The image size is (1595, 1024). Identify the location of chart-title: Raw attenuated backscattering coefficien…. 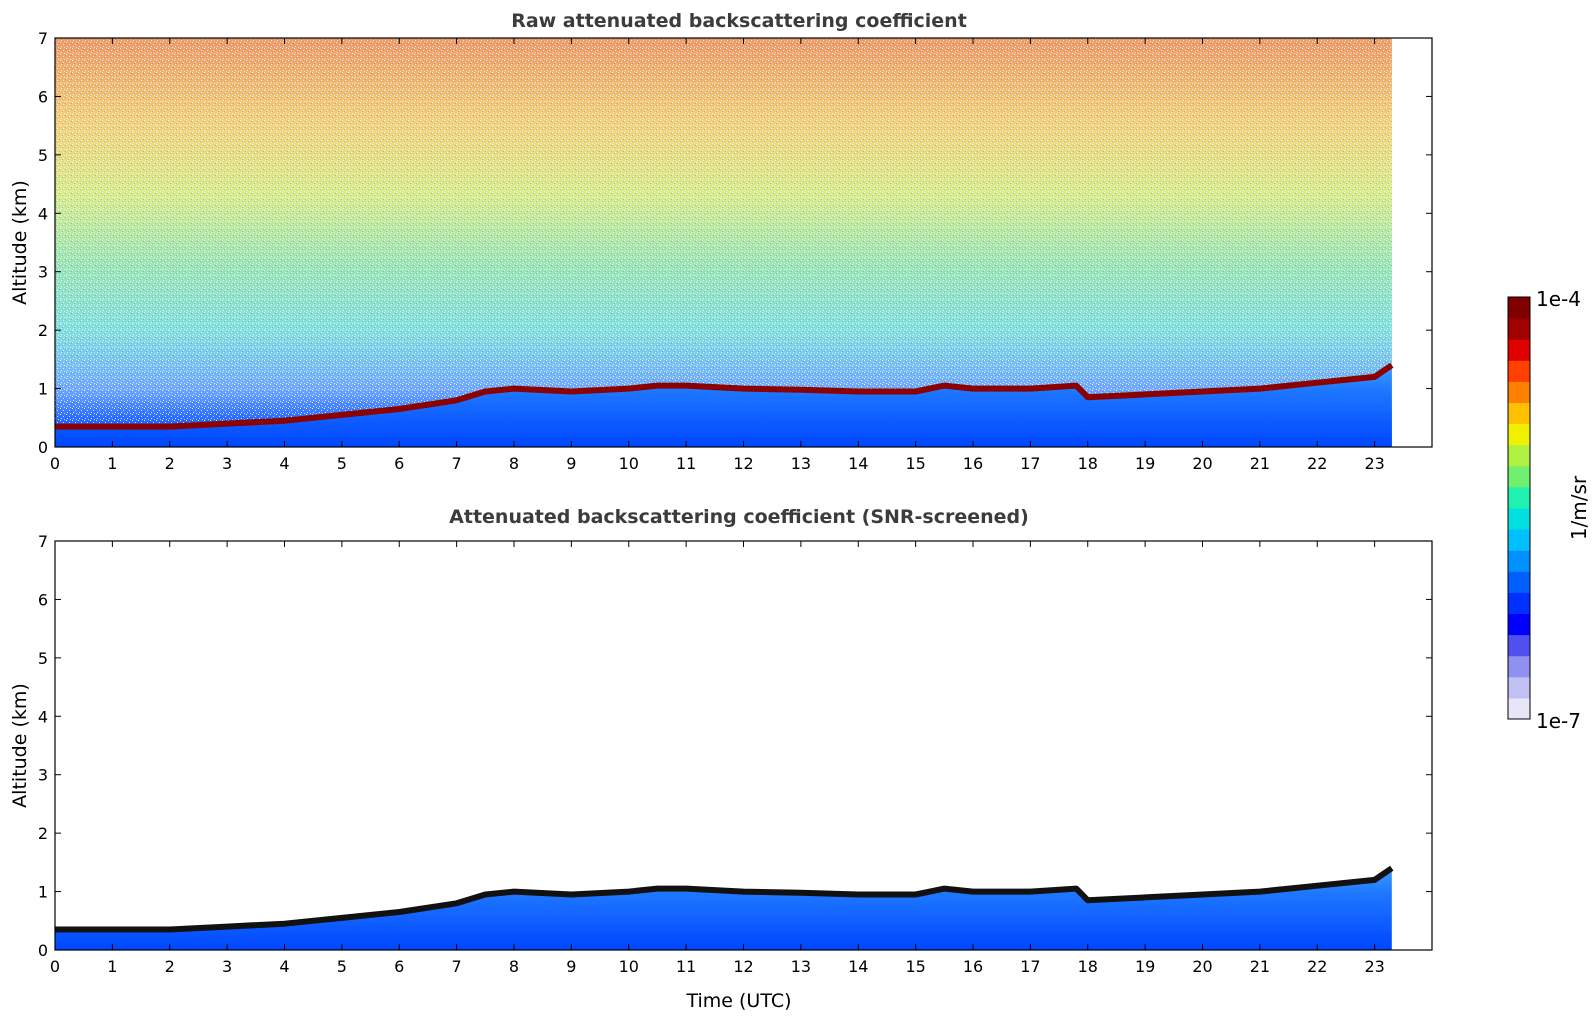
(739, 21).